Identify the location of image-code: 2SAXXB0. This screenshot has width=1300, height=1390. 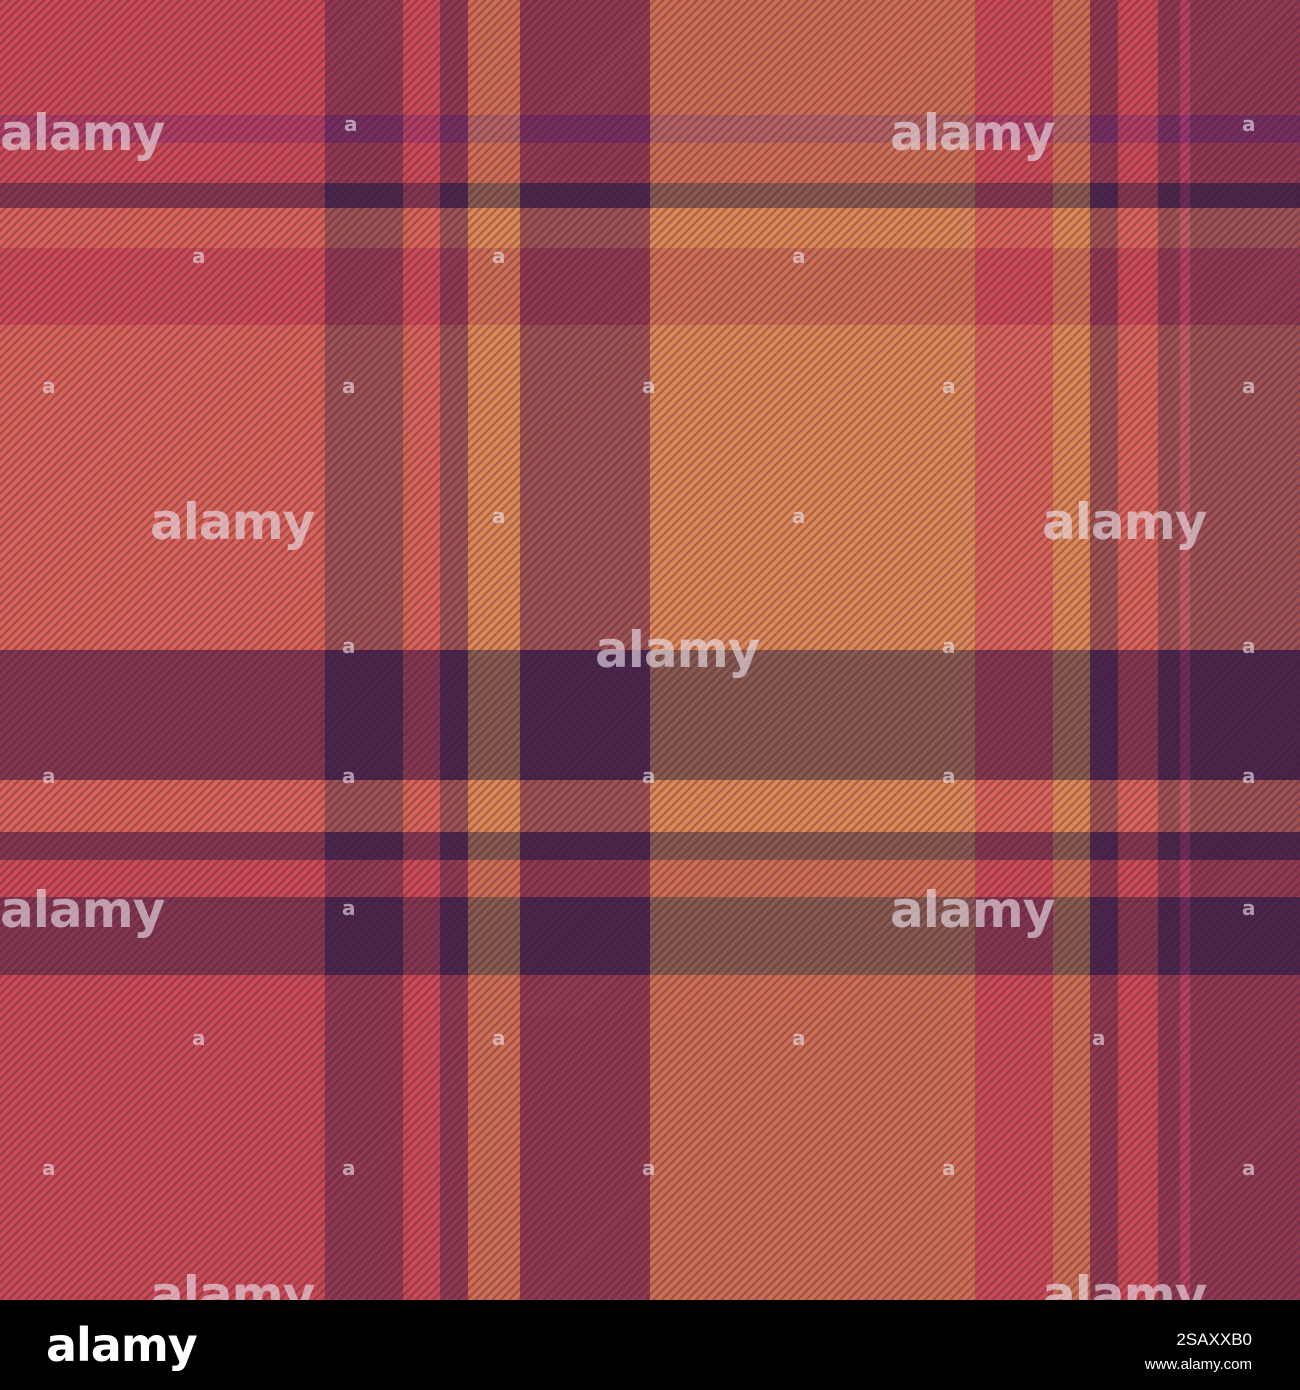
(1214, 1339).